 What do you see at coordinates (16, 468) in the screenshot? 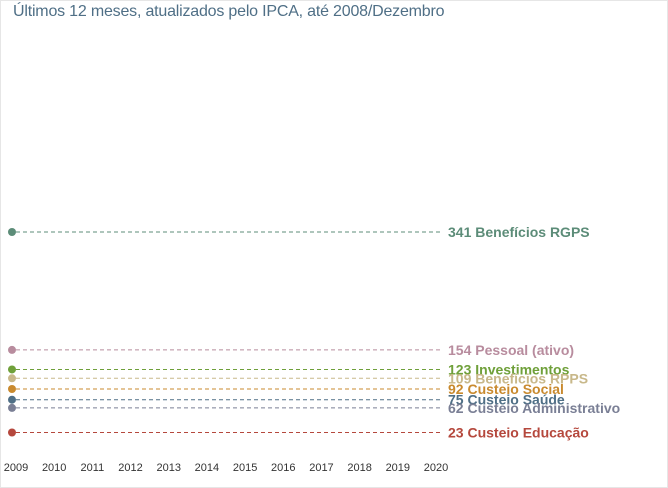
I see `x-tick-label: 2009` at bounding box center [16, 468].